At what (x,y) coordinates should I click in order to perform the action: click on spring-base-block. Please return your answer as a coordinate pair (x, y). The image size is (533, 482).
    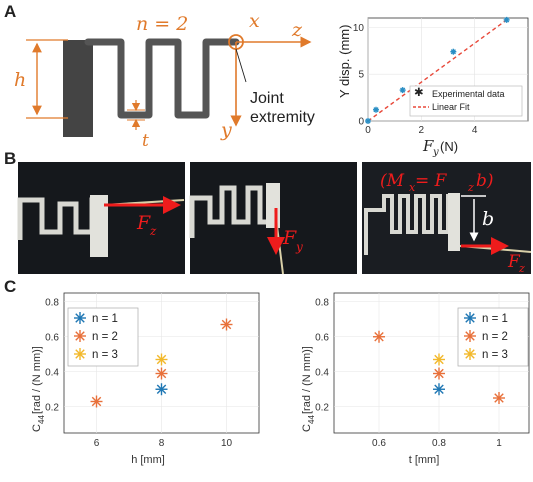
    Looking at the image, I should click on (78, 88).